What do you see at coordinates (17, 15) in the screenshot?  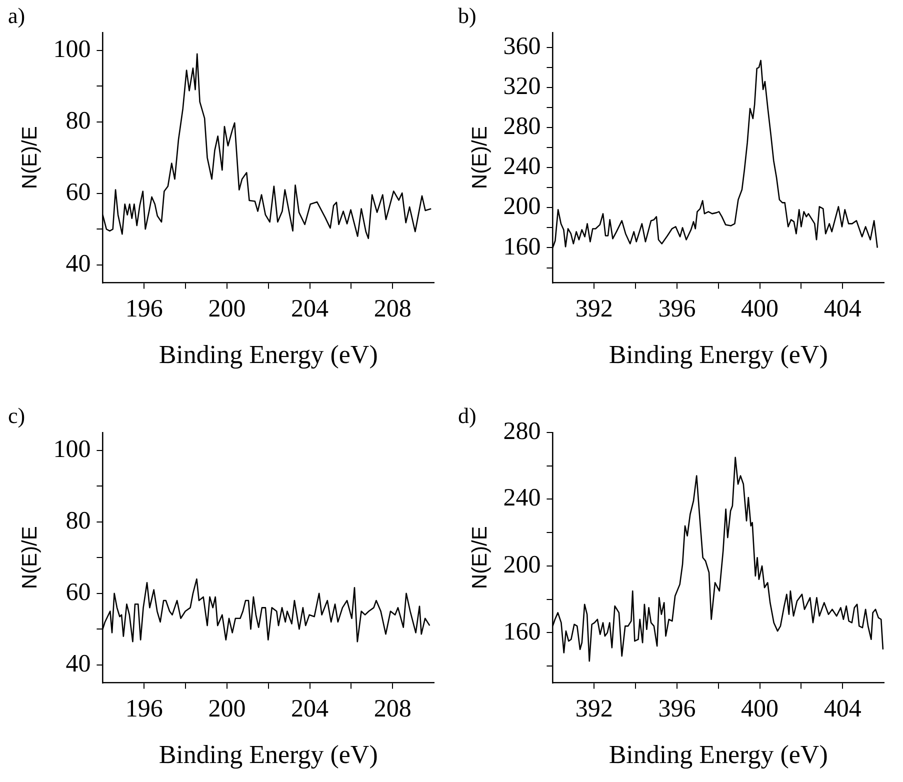 I see `chart-title: a)` at bounding box center [17, 15].